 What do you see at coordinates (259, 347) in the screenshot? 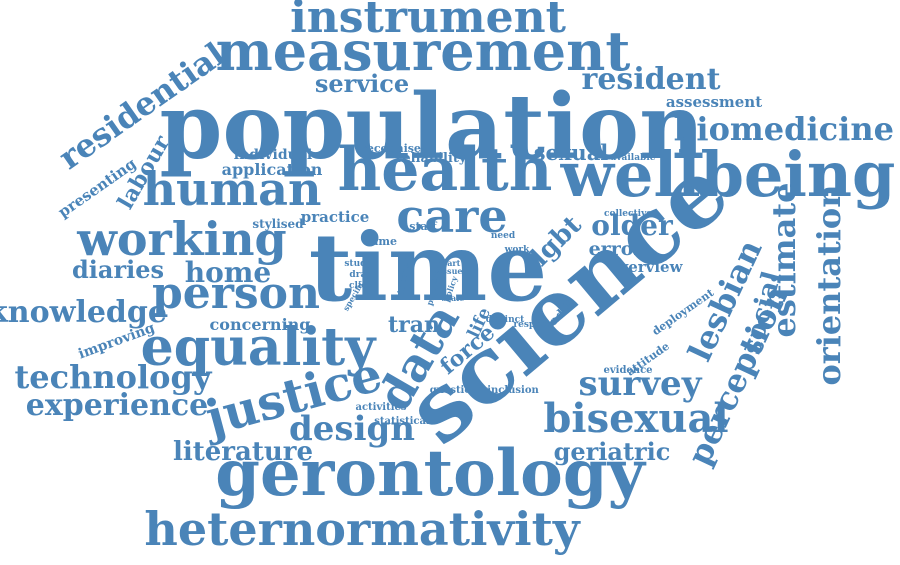
I see `cloud-word-equality: equality` at bounding box center [259, 347].